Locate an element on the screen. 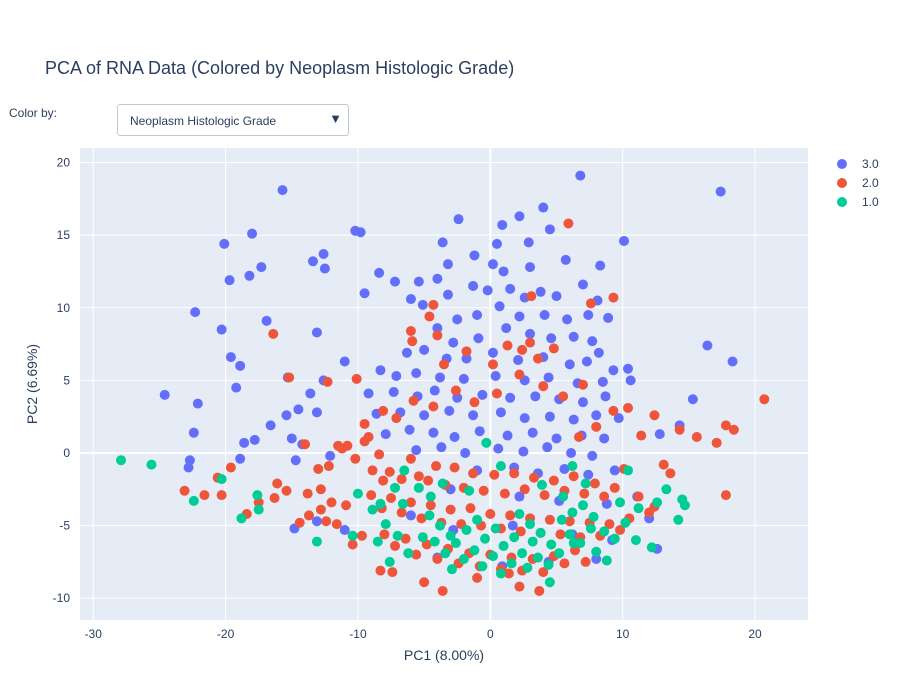 Image resolution: width=900 pixels, height=700 pixels. legend-label: 1.0 is located at coordinates (870, 202).